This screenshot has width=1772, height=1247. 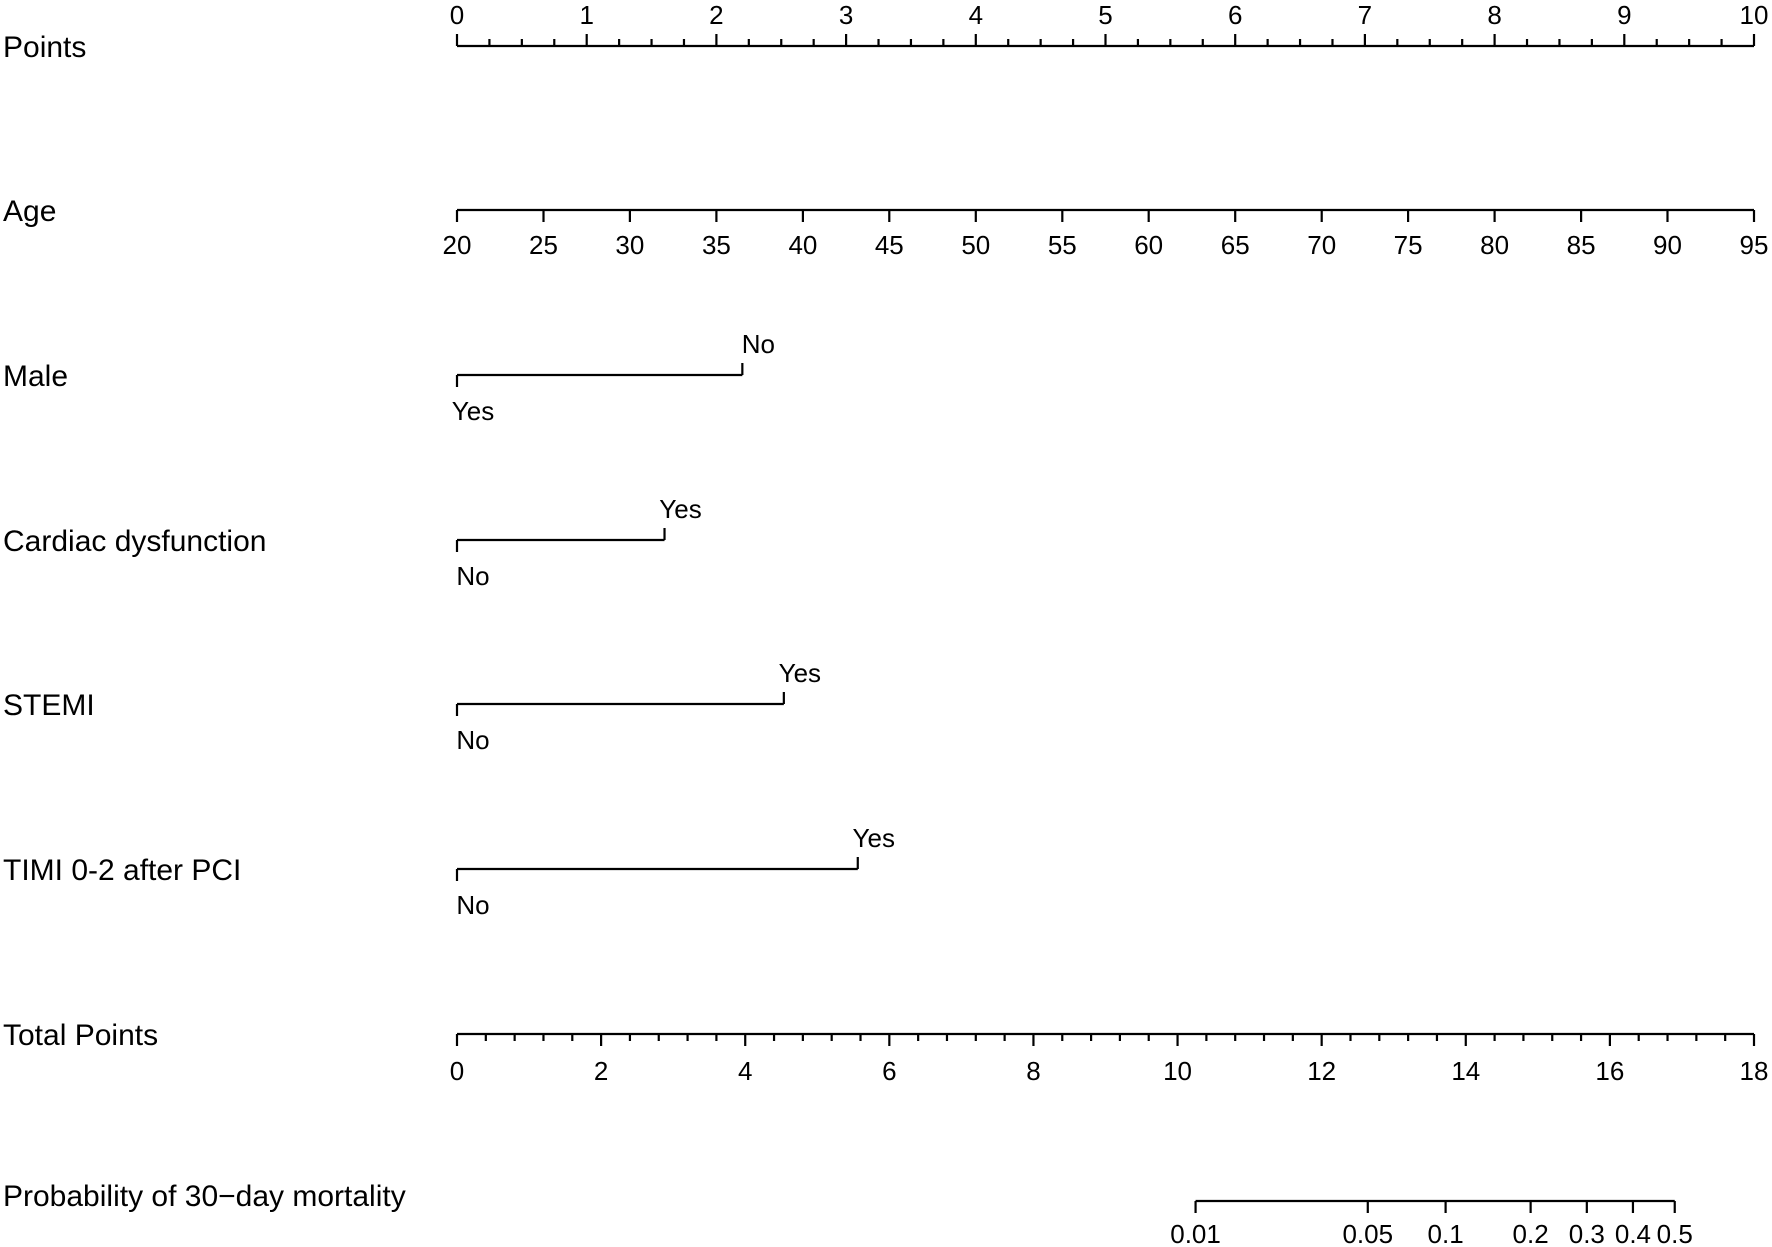 I want to click on age-tick-label: 85, so click(x=1581, y=245).